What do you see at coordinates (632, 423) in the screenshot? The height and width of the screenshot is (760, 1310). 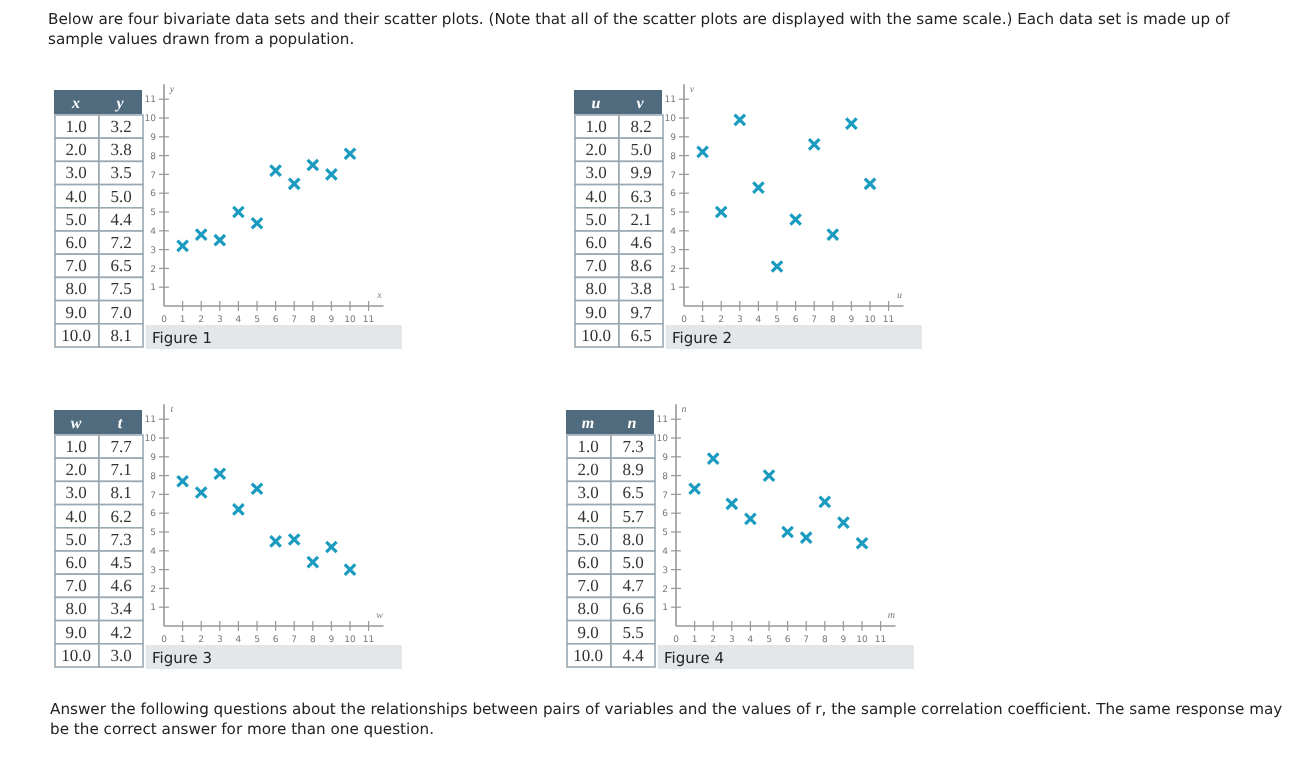 I see `text: n` at bounding box center [632, 423].